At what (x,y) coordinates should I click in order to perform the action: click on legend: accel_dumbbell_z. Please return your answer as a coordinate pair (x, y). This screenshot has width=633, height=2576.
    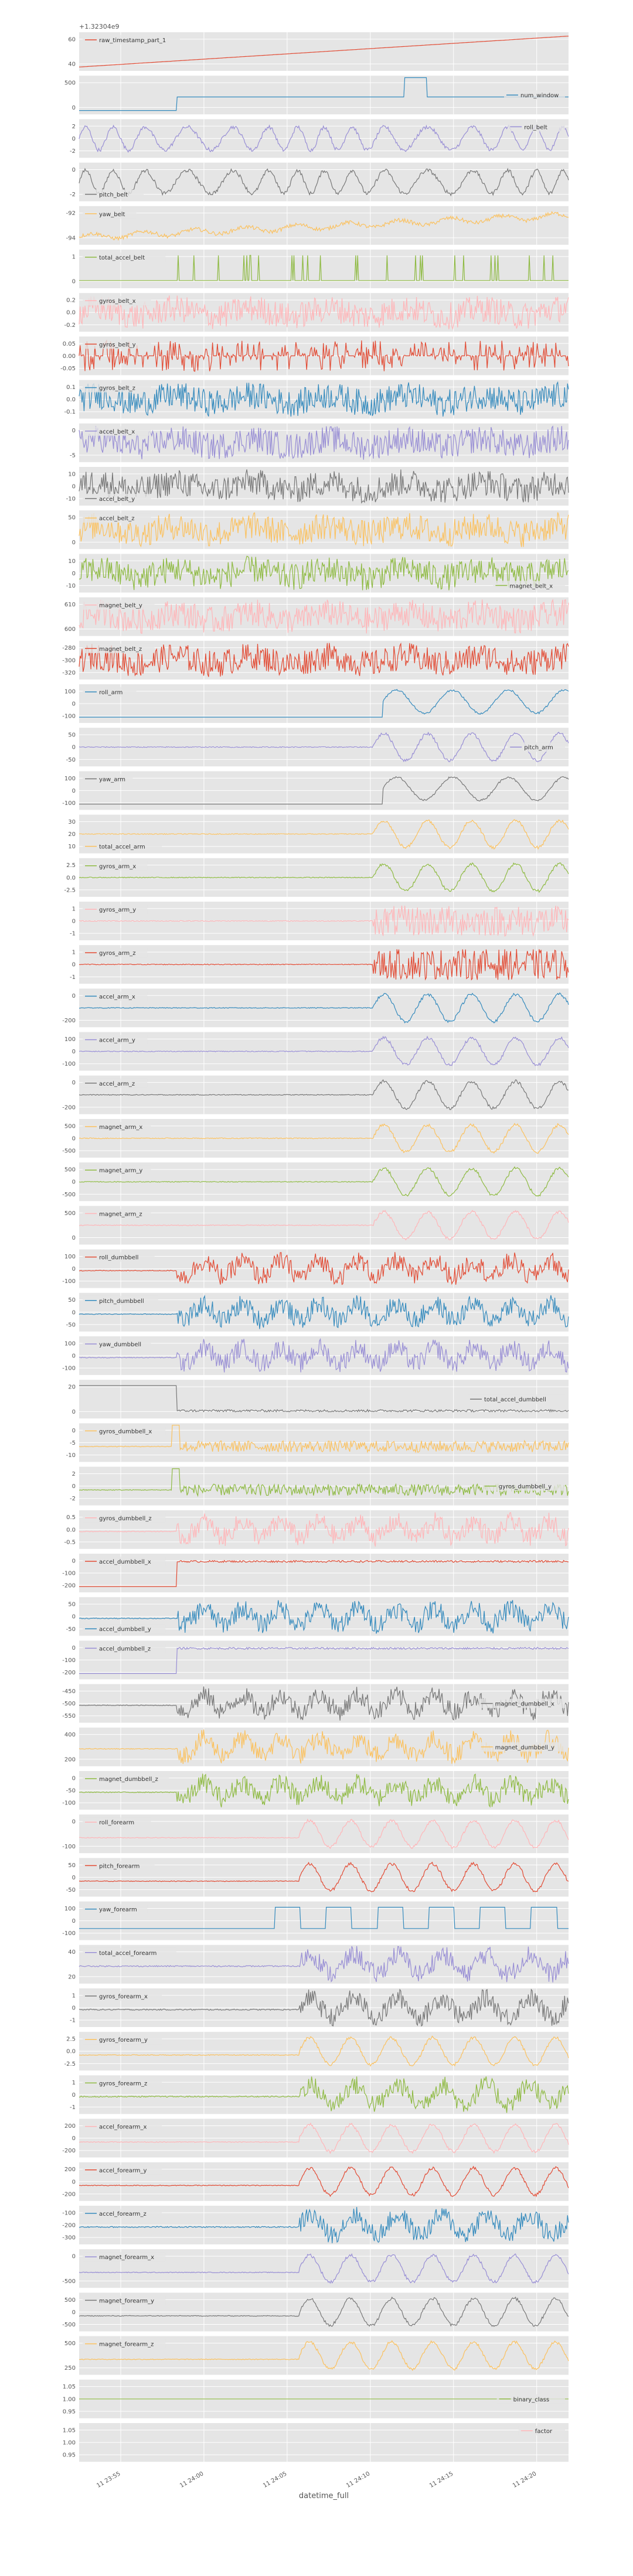
    Looking at the image, I should click on (124, 1648).